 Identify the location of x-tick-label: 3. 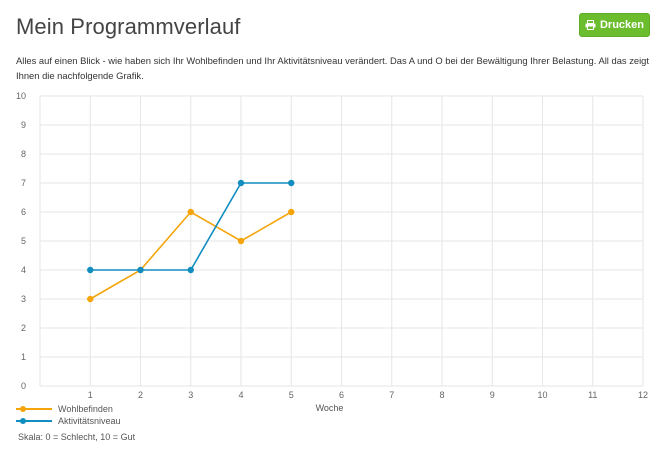
(190, 395).